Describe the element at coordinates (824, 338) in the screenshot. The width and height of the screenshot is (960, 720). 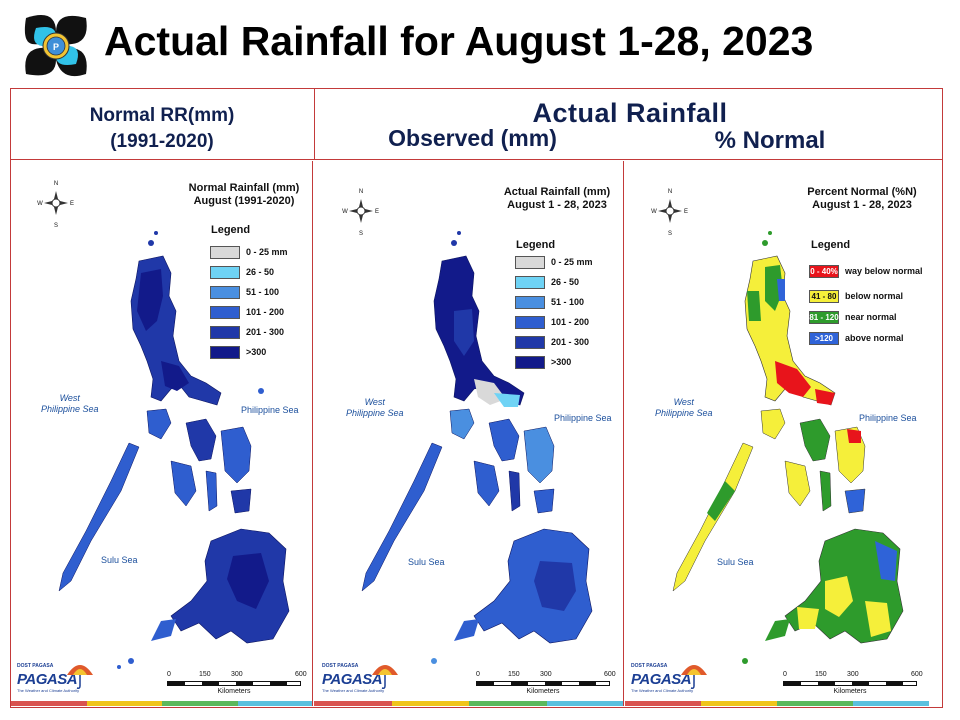
I see `legend-swatch: >120` at that location.